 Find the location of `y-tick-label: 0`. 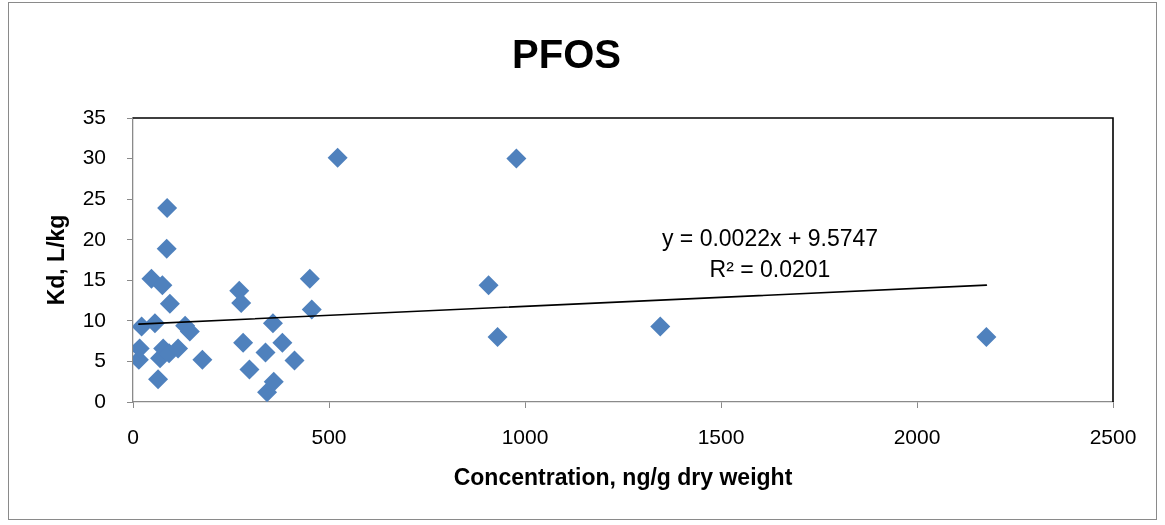

y-tick-label: 0 is located at coordinates (100, 400).